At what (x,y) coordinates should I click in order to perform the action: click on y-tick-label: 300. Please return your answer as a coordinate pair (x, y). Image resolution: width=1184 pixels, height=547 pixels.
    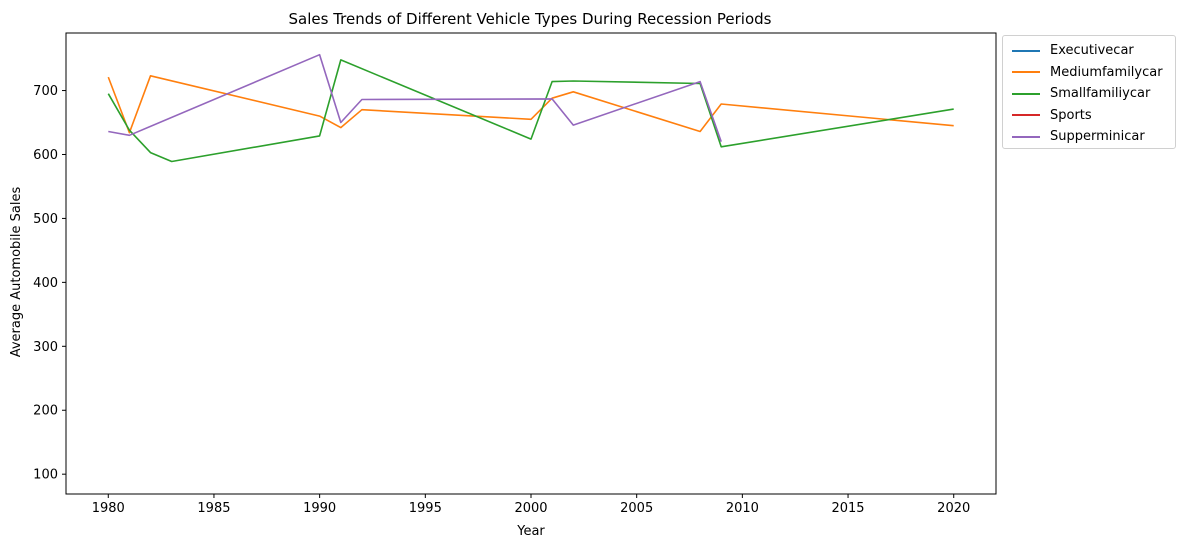
    Looking at the image, I should click on (45, 347).